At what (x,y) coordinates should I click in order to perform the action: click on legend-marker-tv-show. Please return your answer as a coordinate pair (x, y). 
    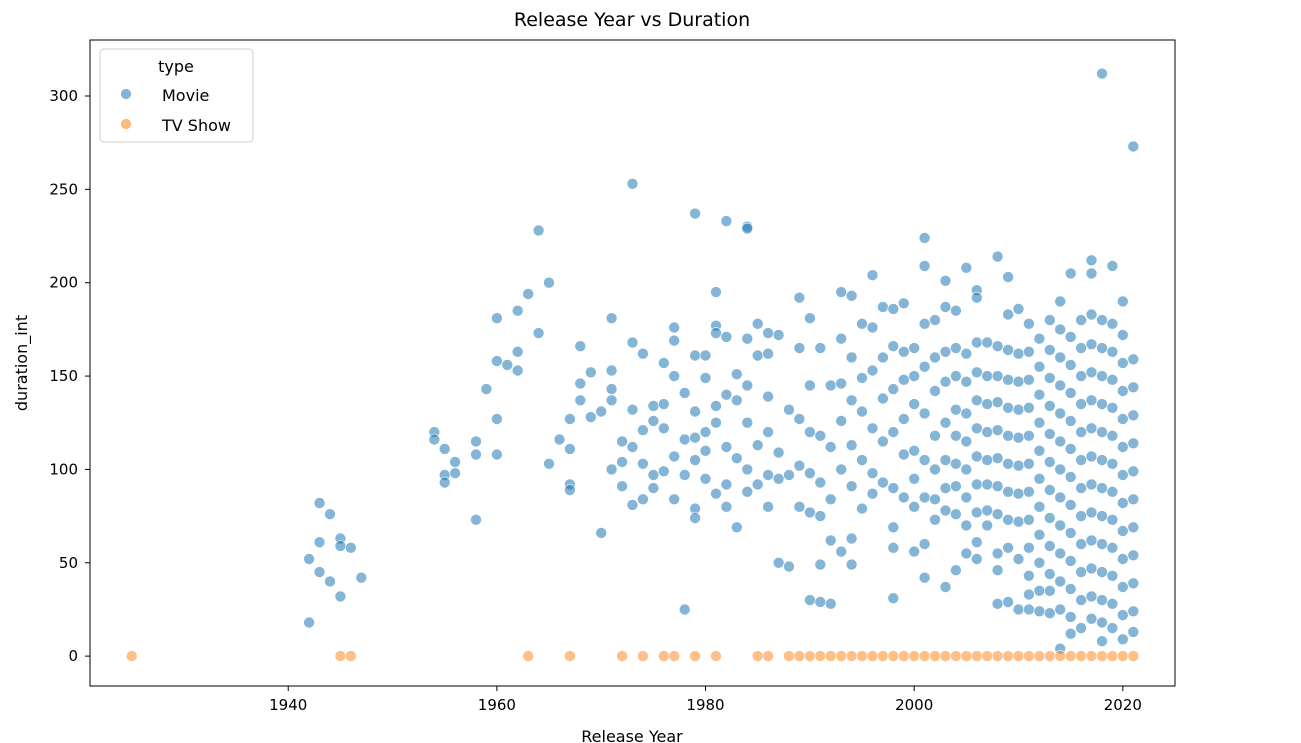
    Looking at the image, I should click on (126, 124).